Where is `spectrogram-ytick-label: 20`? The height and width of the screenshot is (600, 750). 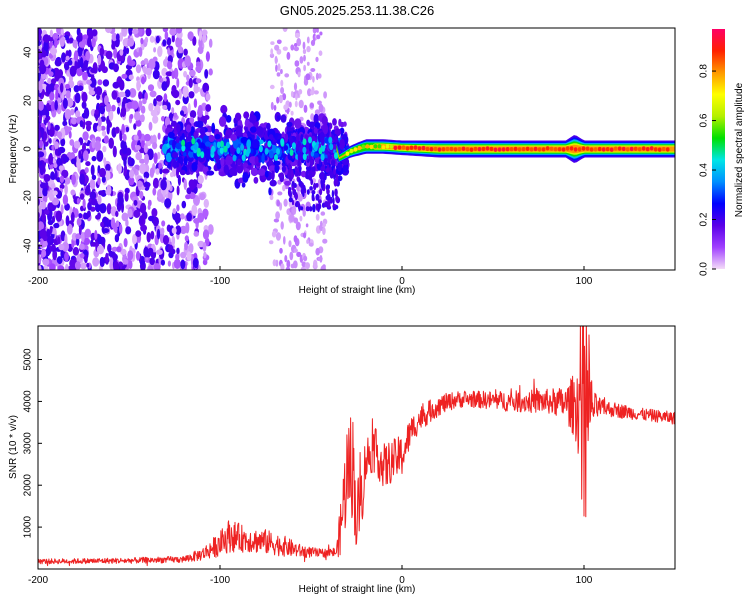
spectrogram-ytick-label: 20 is located at coordinates (28, 101).